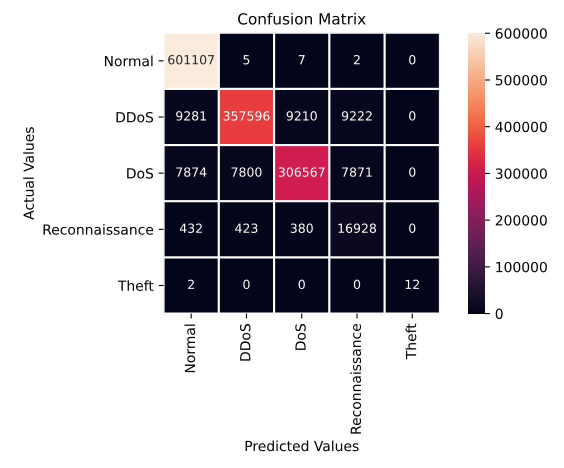 The width and height of the screenshot is (564, 468). I want to click on x-tick-label: Reconnaissance, so click(356, 379).